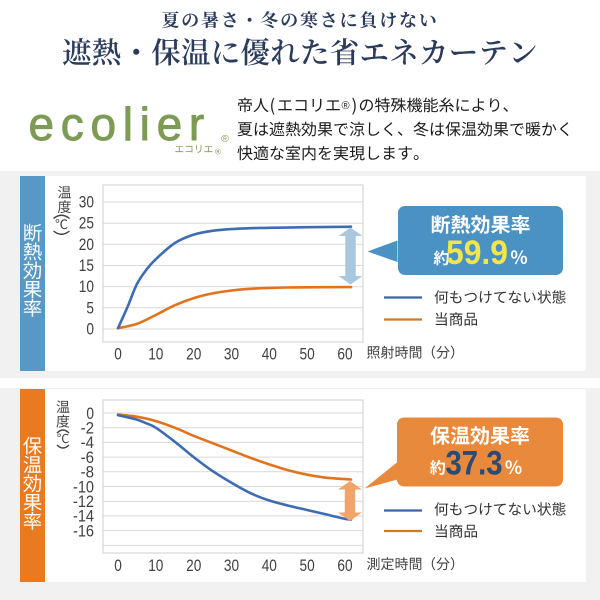  I want to click on svg-text: 5, so click(90, 308).